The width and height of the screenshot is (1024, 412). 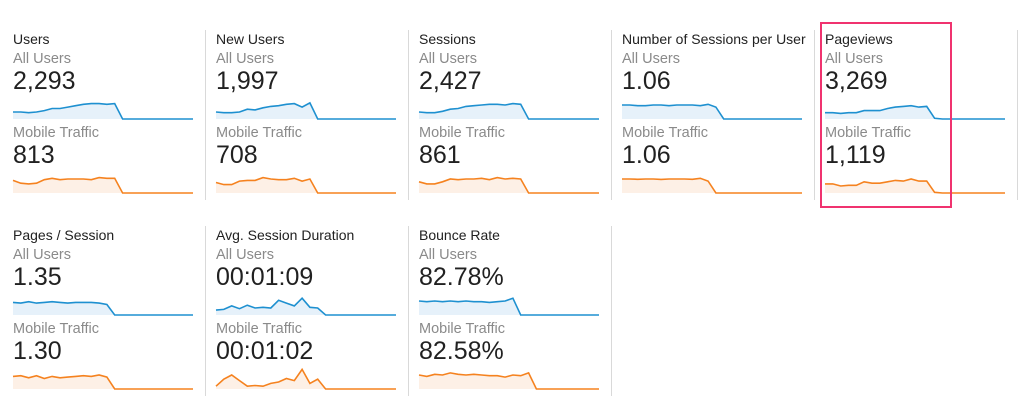 What do you see at coordinates (237, 155) in the screenshot?
I see `metric-value-mobile-traffic: 708` at bounding box center [237, 155].